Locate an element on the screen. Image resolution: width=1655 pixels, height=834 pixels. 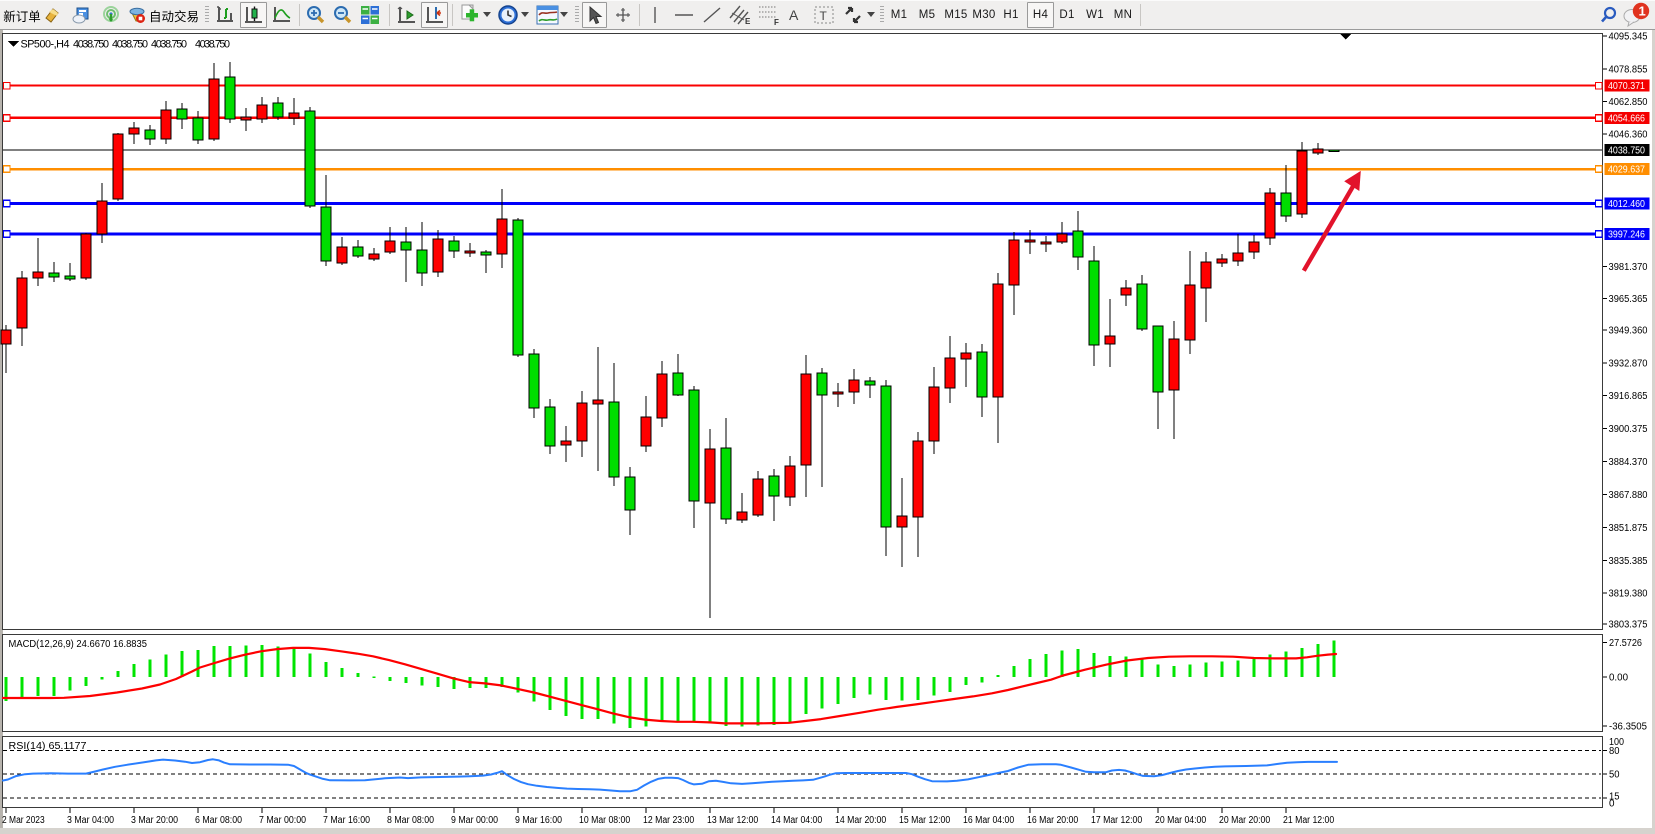
svg-text: 2 Mar 2023 is located at coordinates (23, 820).